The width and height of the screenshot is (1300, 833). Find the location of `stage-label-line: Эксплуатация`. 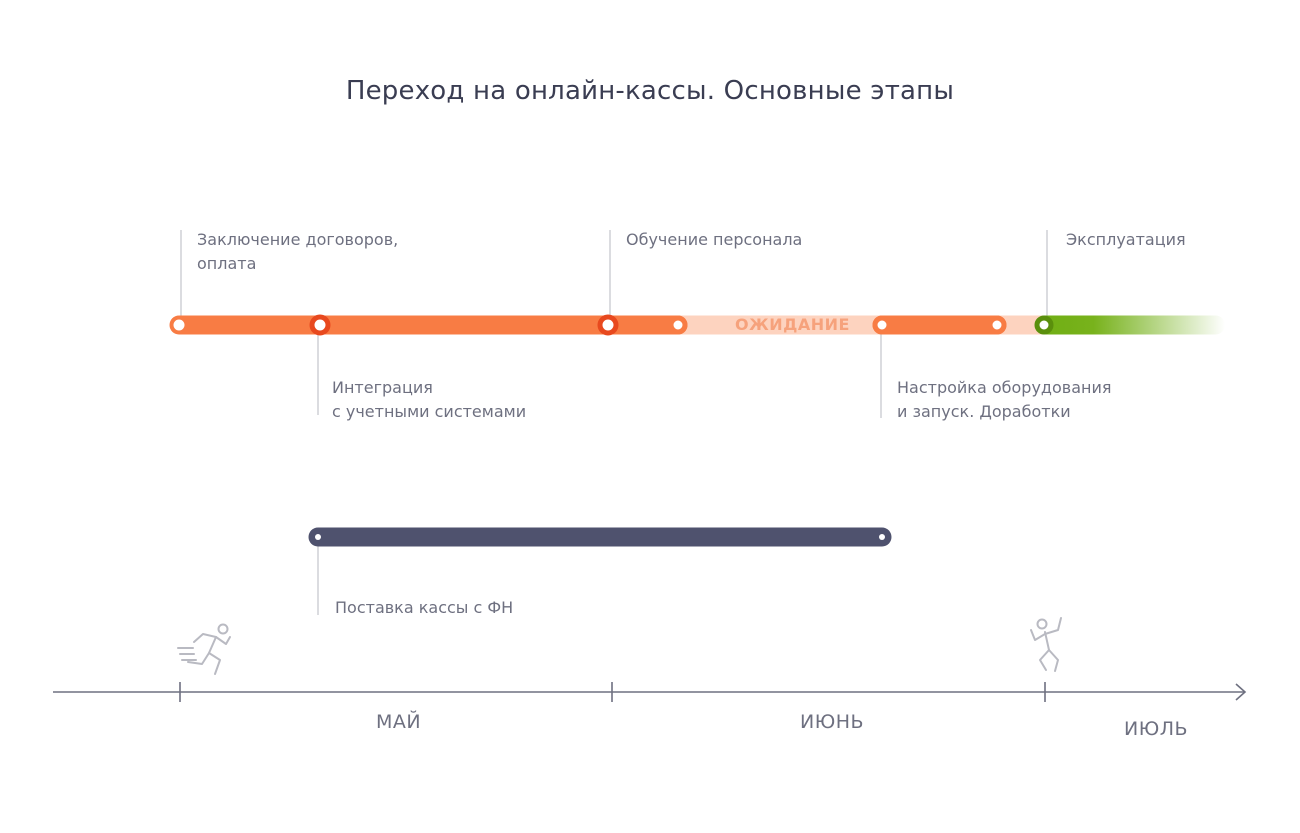

stage-label-line: Эксплуатация is located at coordinates (1126, 239).